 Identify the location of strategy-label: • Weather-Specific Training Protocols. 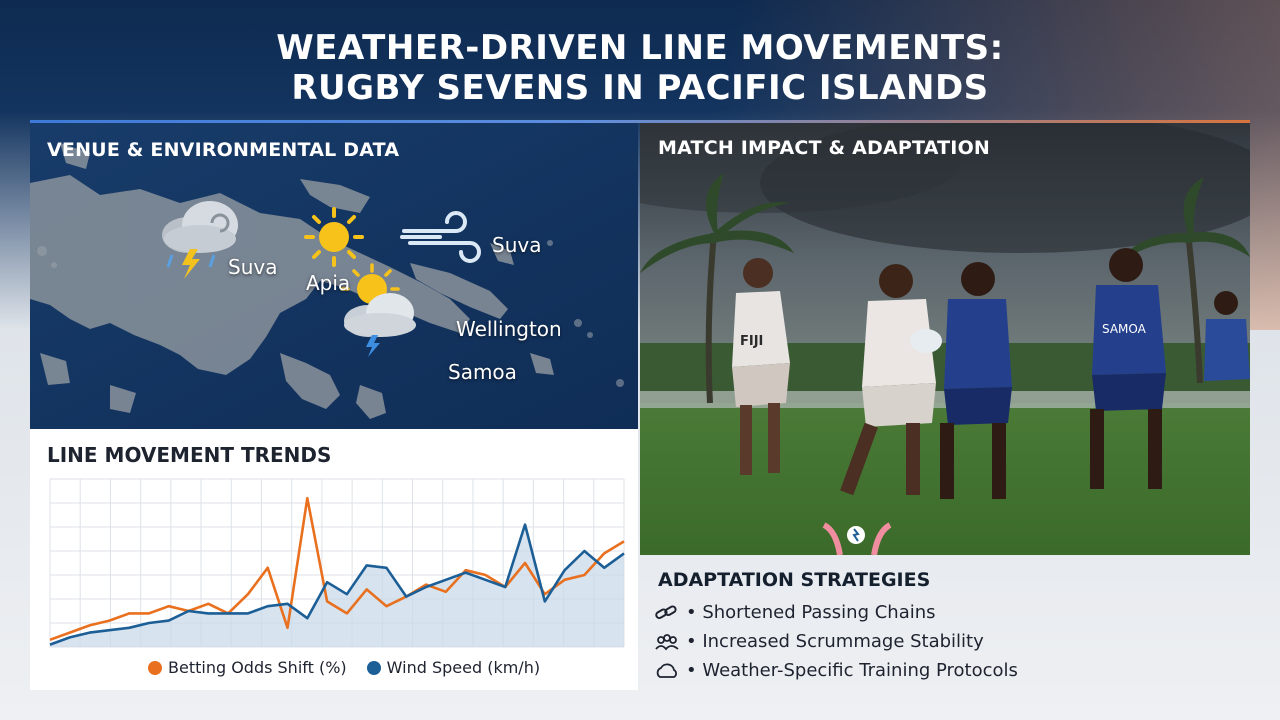
(852, 670).